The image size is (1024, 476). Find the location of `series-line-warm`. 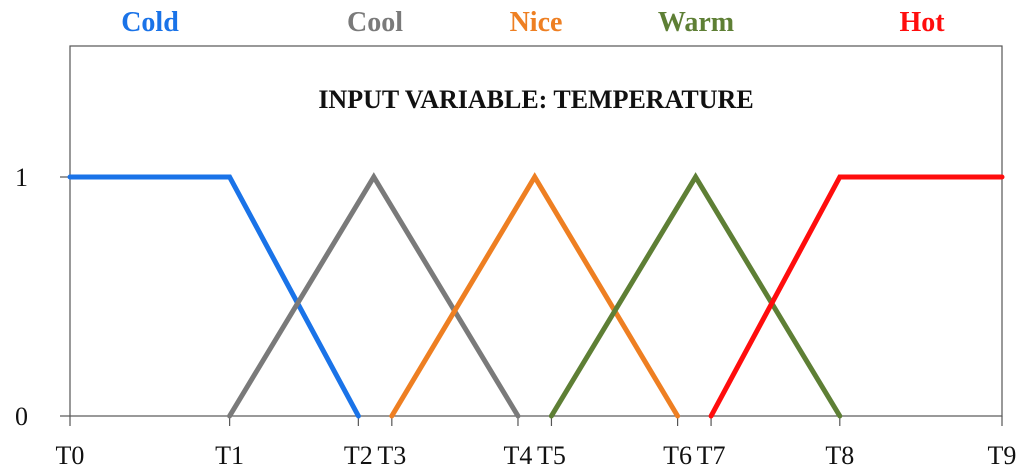

series-line-warm is located at coordinates (695, 295).